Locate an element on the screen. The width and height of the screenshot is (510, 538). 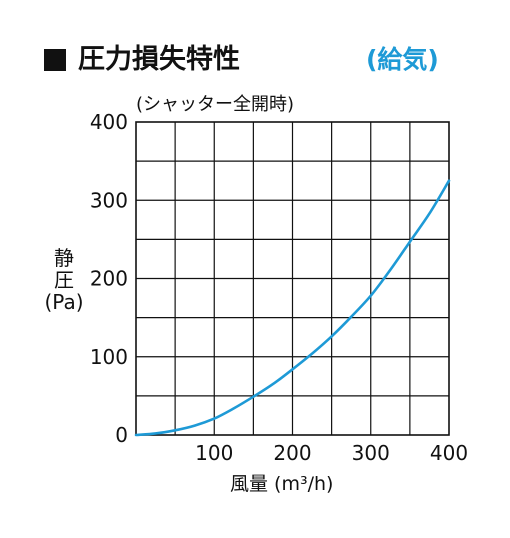
y-axis-label-line: (Pa) is located at coordinates (64, 302).